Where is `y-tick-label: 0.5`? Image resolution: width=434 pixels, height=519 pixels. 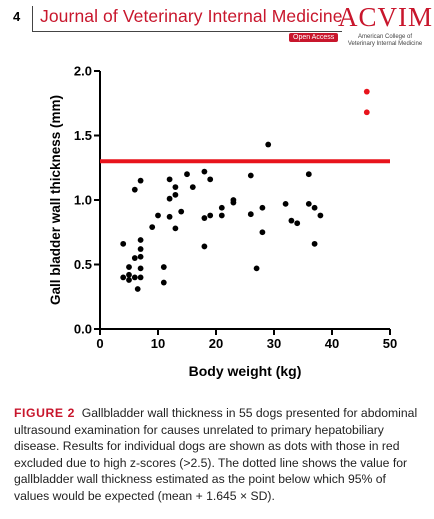
y-tick-label: 0.5 is located at coordinates (83, 264).